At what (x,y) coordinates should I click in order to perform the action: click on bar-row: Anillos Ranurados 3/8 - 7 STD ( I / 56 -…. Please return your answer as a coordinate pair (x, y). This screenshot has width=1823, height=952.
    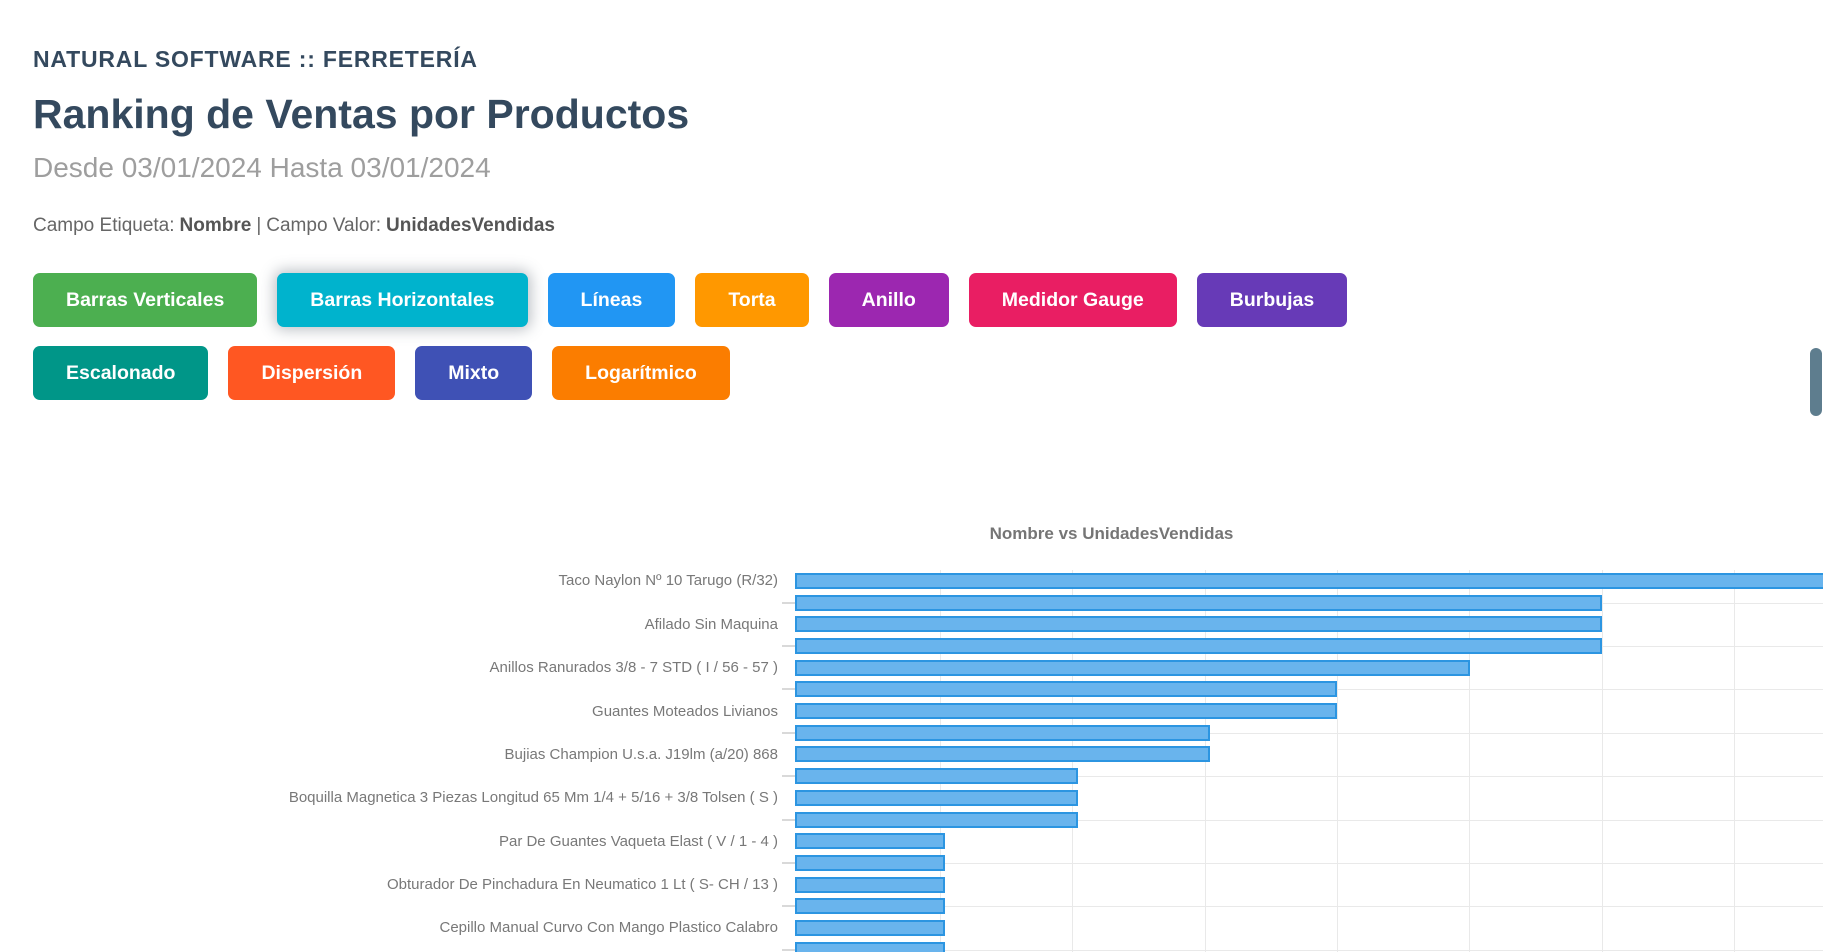
    Looking at the image, I should click on (928, 668).